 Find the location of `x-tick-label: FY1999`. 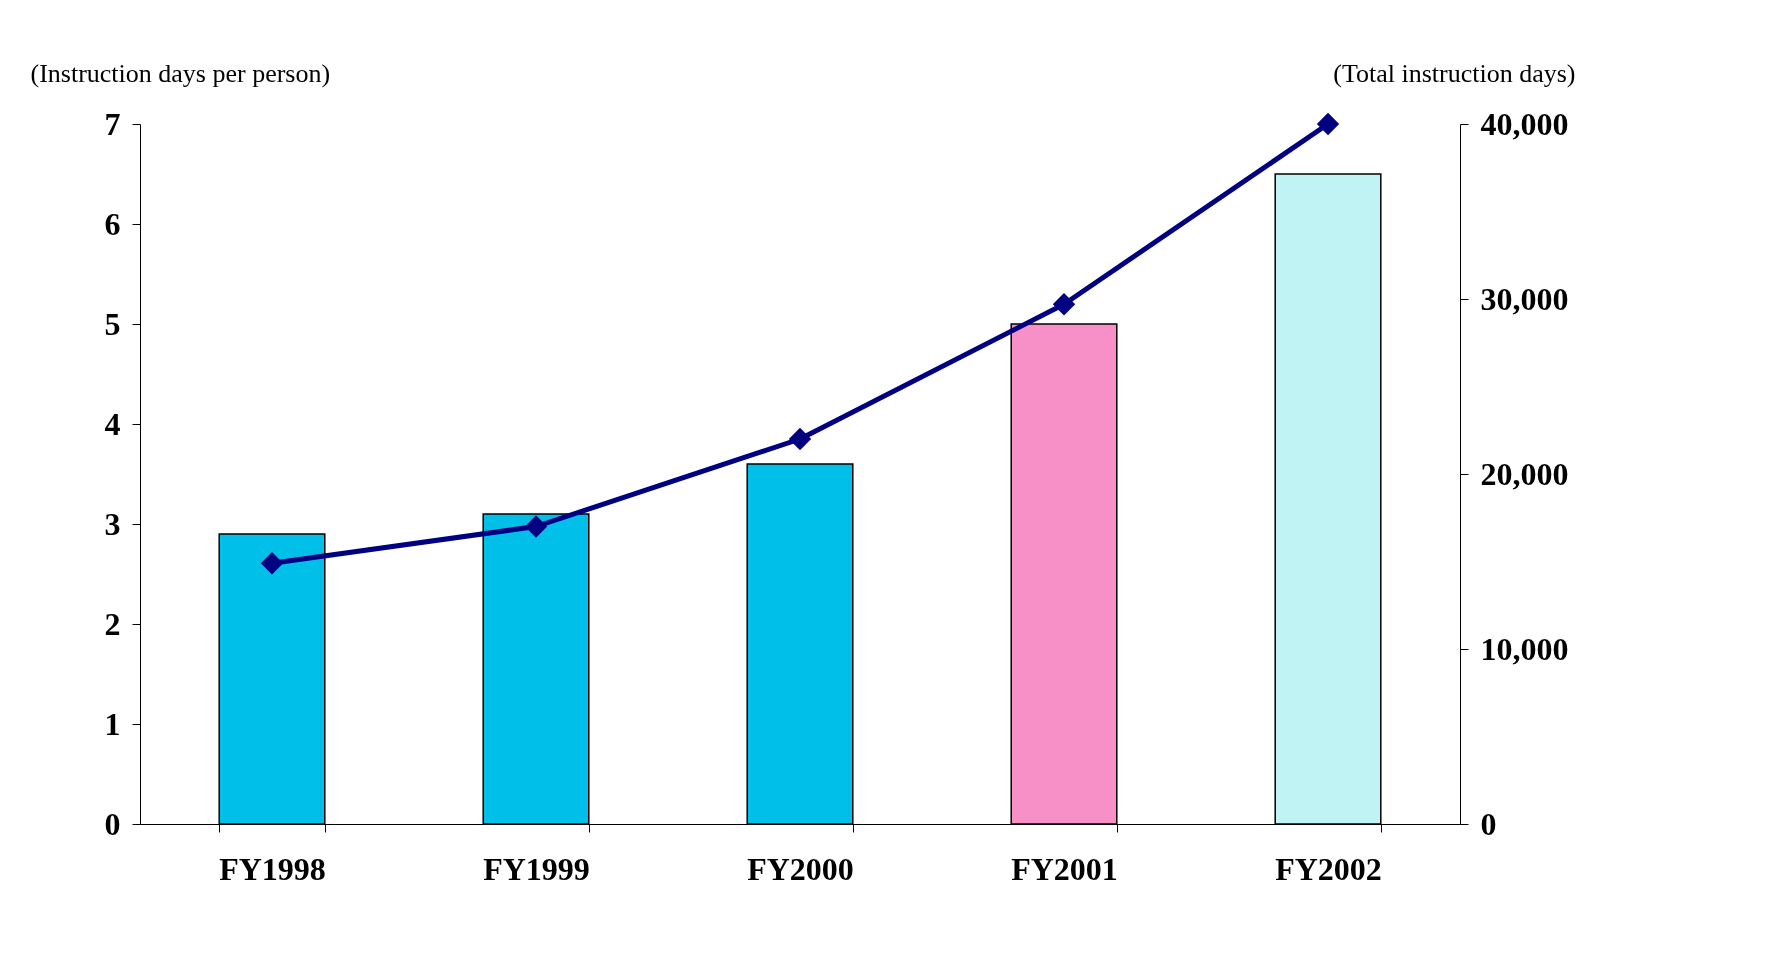

x-tick-label: FY1999 is located at coordinates (536, 868).